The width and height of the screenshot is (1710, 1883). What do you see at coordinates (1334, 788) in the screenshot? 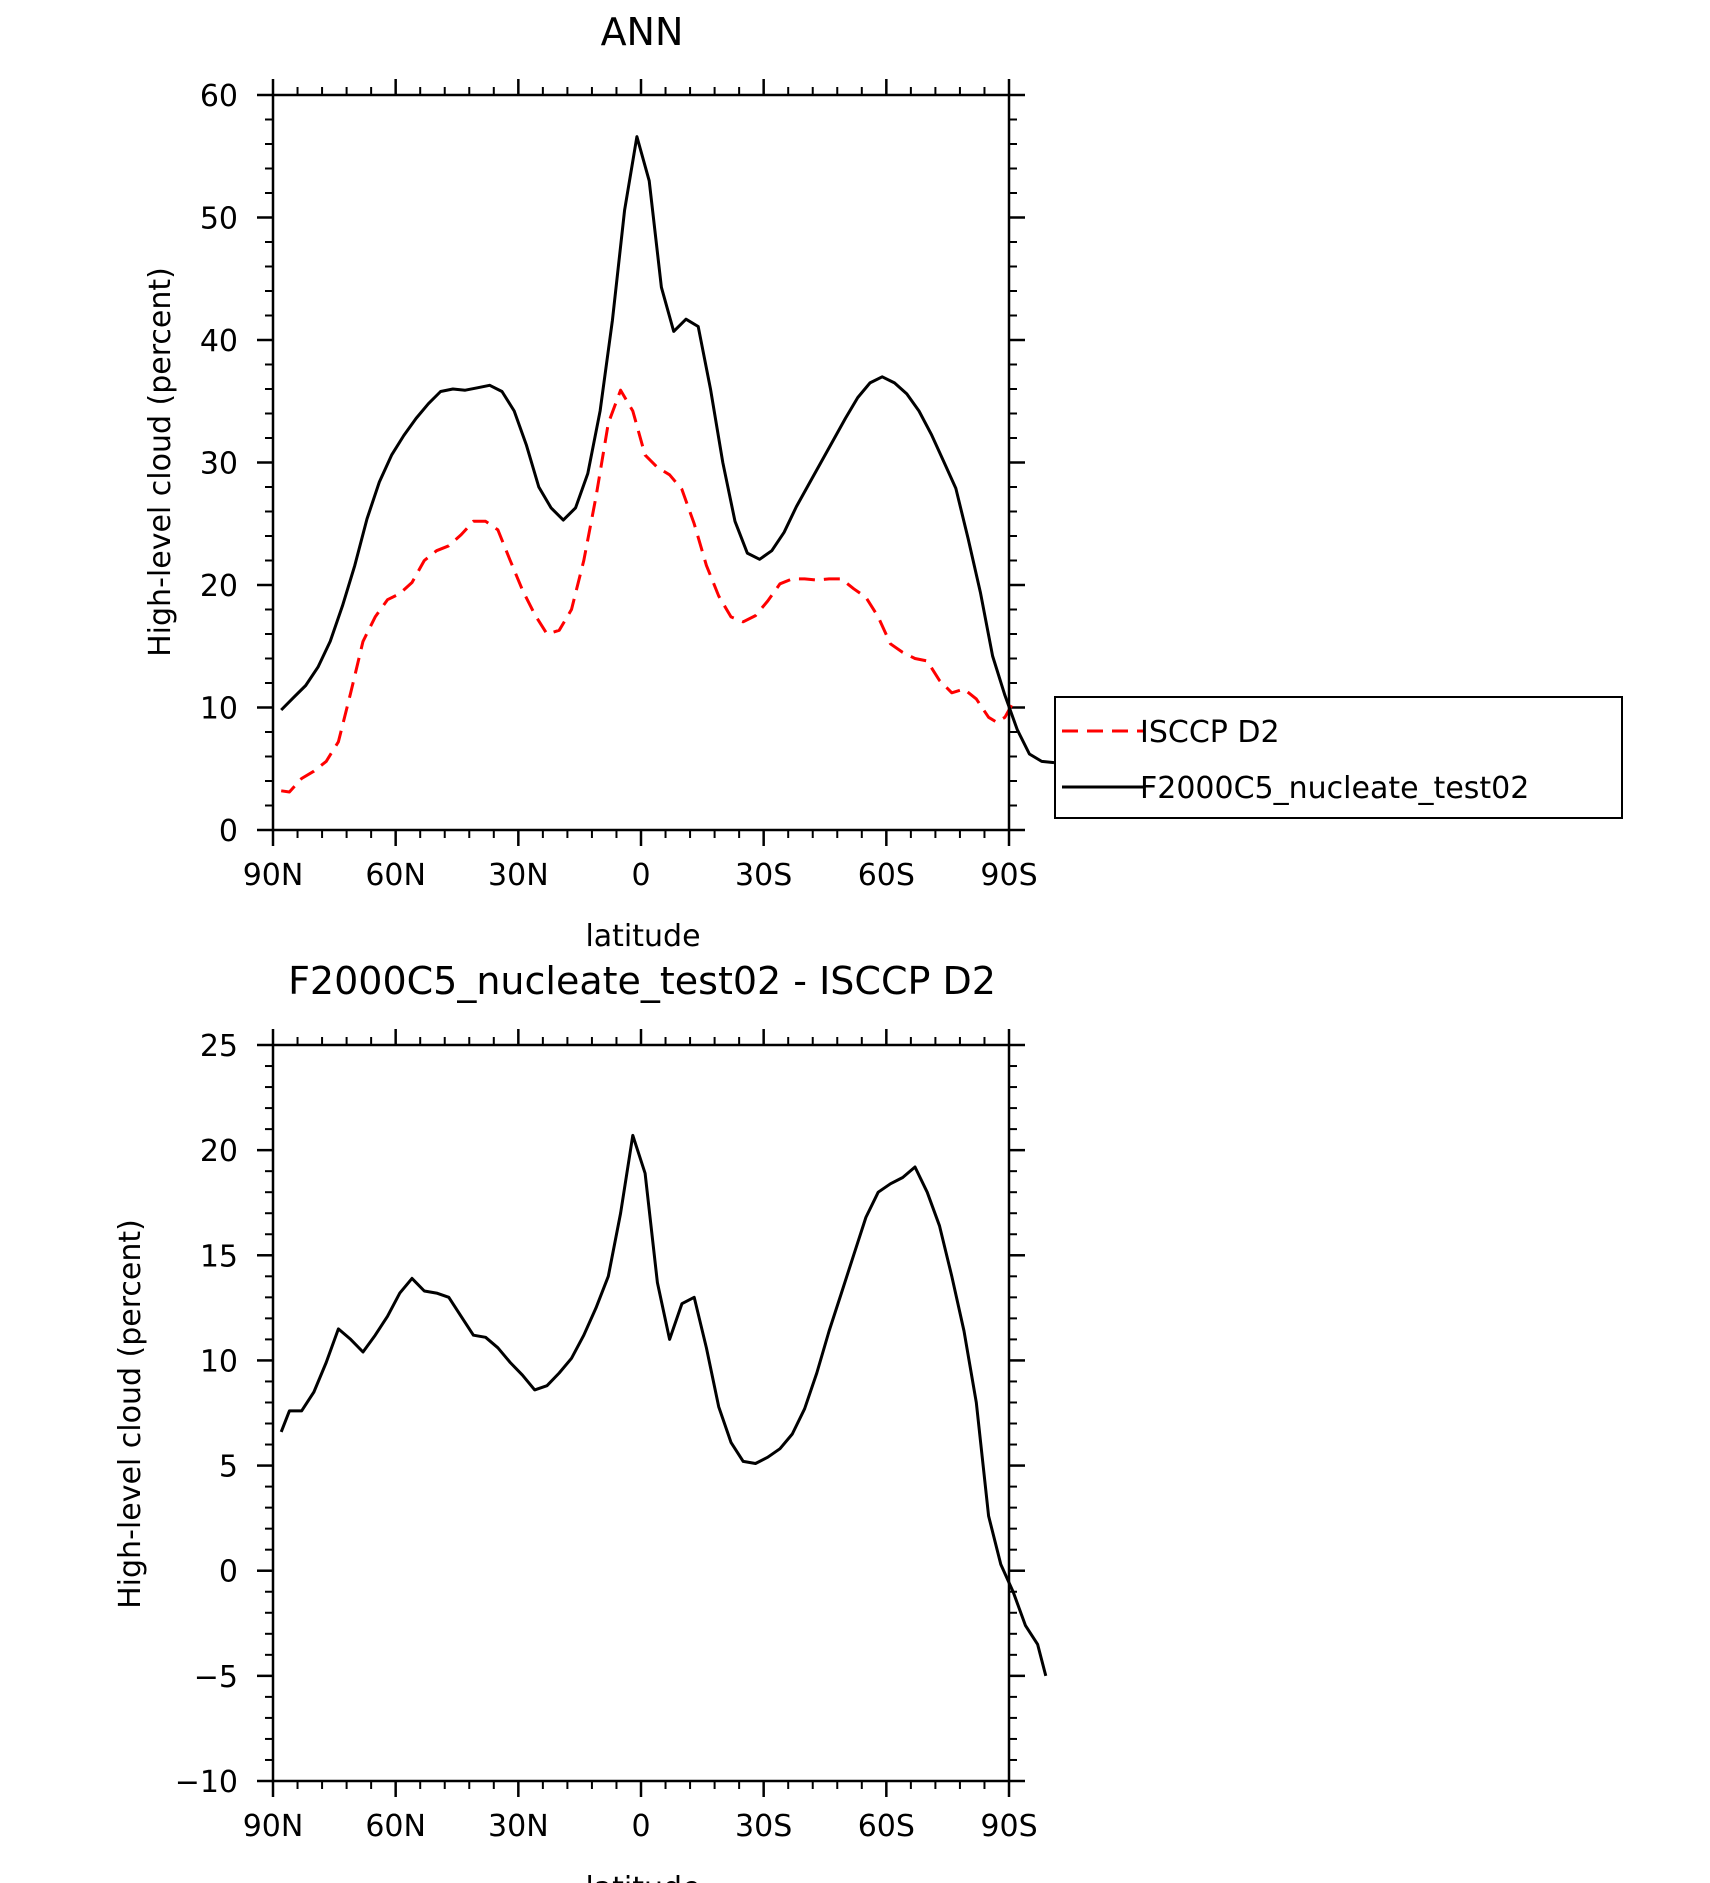
I see `legend-label-model: F2000C5_nucleate_test02` at bounding box center [1334, 788].